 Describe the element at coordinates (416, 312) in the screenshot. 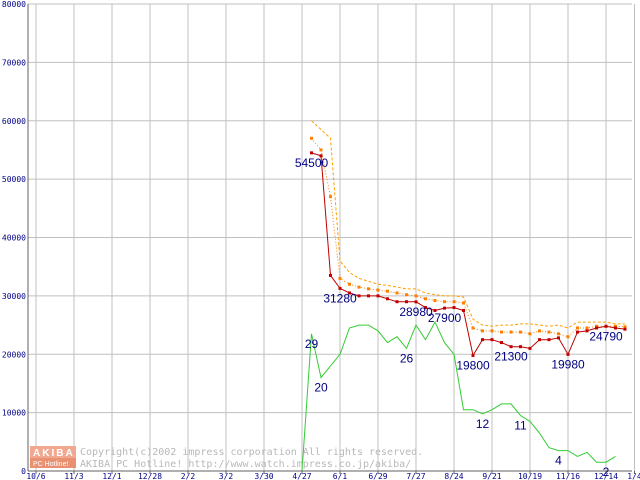

I see `data-label: 28980` at that location.